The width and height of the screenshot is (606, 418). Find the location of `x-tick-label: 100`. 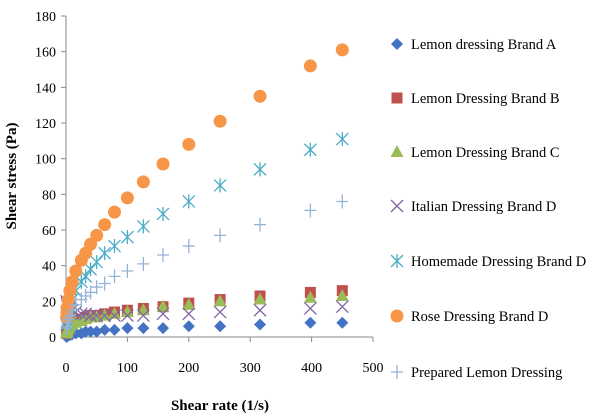

x-tick-label: 100 is located at coordinates (127, 368).